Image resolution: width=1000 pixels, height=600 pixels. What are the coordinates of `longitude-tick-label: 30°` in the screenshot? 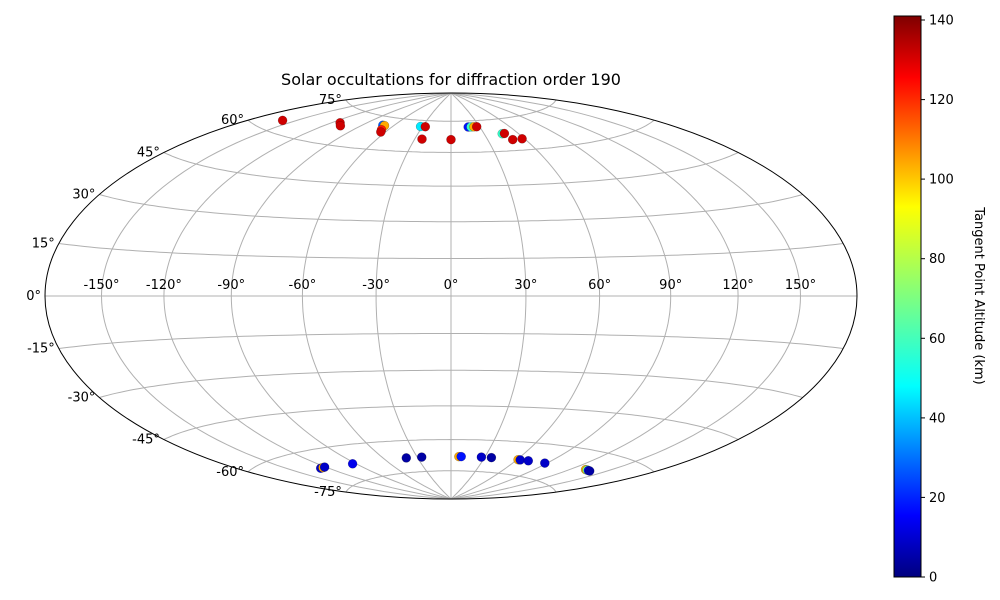 It's located at (525, 285).